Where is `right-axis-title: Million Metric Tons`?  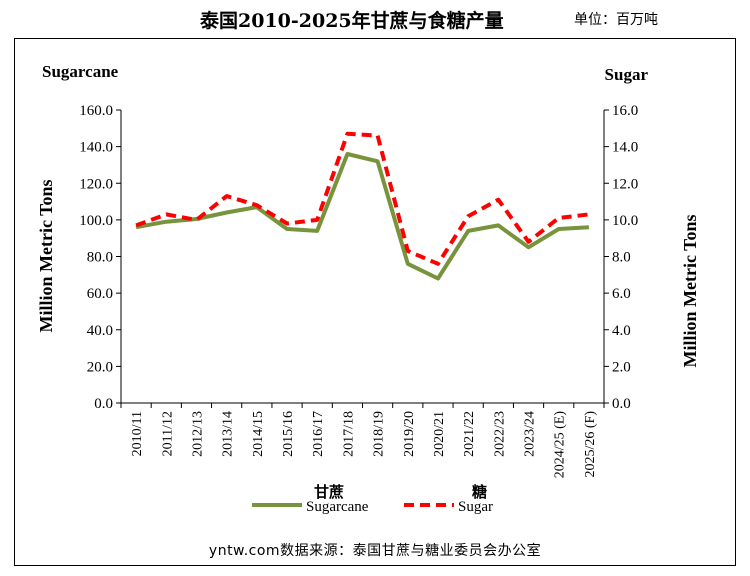
right-axis-title: Million Metric Tons is located at coordinates (690, 291).